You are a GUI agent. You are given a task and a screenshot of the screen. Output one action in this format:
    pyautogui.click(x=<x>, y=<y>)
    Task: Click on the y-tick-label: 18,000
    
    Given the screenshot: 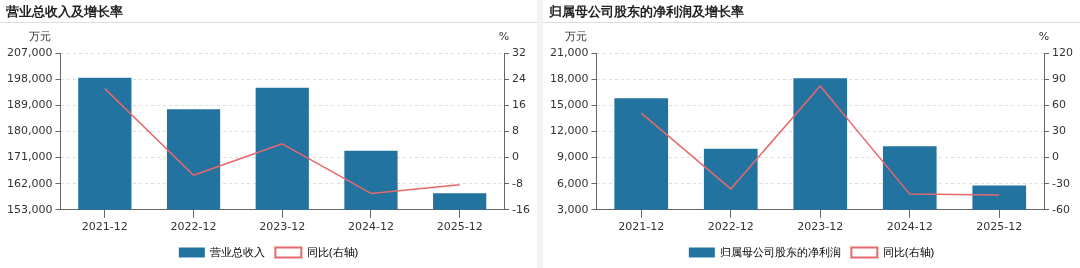 What is the action you would take?
    pyautogui.click(x=569, y=78)
    